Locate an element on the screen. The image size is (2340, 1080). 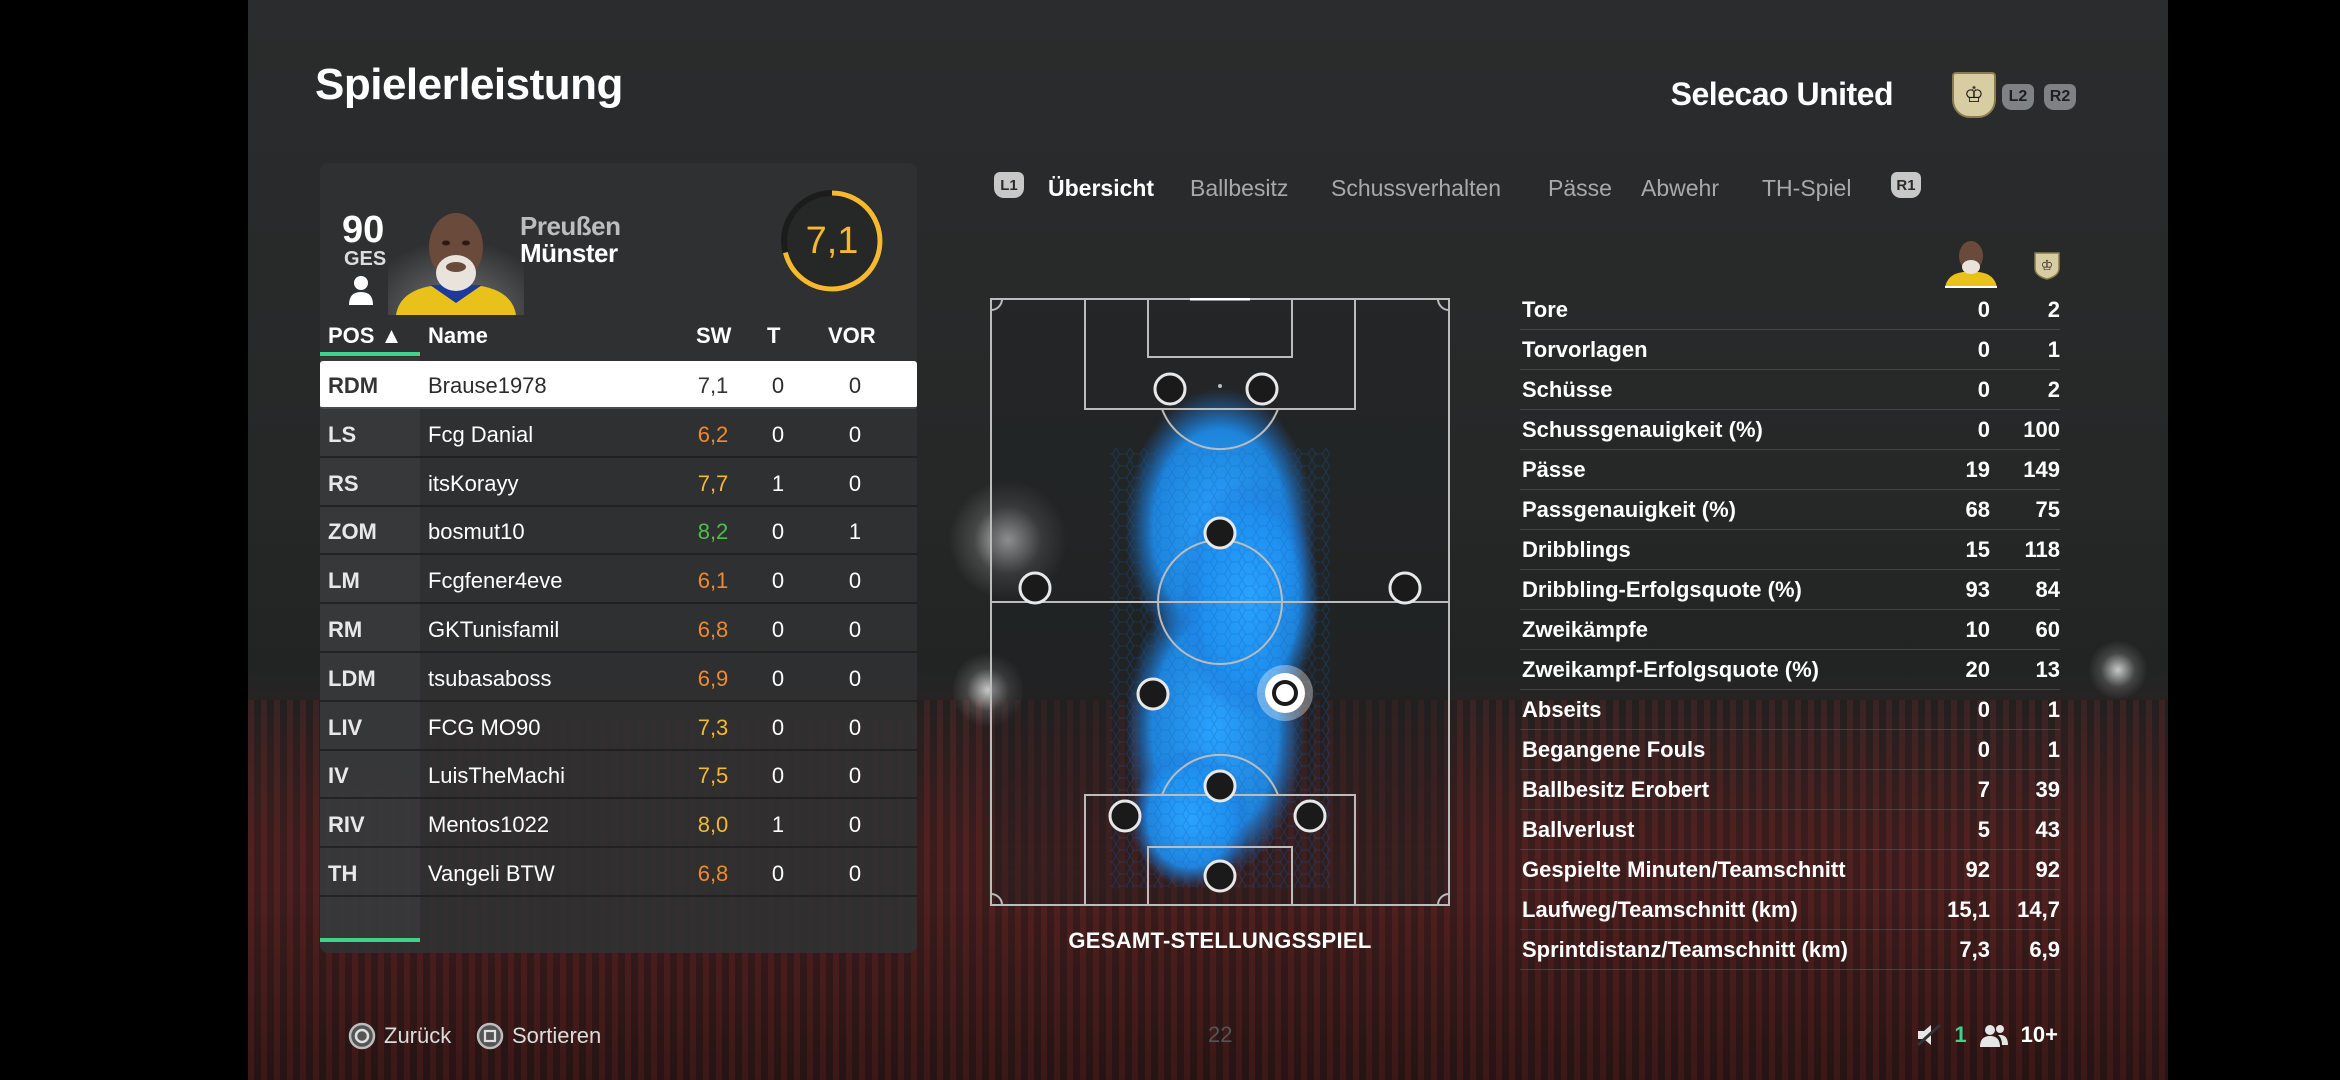
r1-button-icon: R1 is located at coordinates (1906, 185).